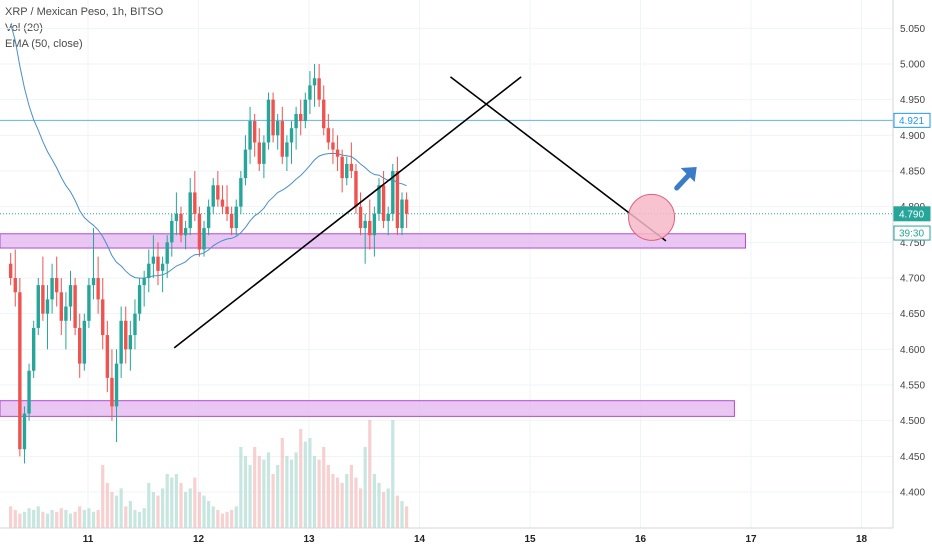 The width and height of the screenshot is (932, 550). I want to click on y-tick-label: 4.600, so click(912, 350).